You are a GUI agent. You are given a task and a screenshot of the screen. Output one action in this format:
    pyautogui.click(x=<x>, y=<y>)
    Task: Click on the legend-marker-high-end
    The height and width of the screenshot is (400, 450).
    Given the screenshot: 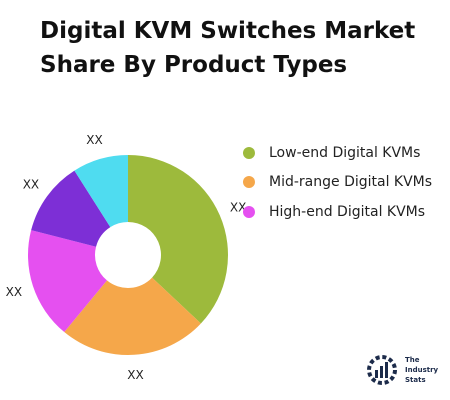 What is the action you would take?
    pyautogui.click(x=249, y=211)
    